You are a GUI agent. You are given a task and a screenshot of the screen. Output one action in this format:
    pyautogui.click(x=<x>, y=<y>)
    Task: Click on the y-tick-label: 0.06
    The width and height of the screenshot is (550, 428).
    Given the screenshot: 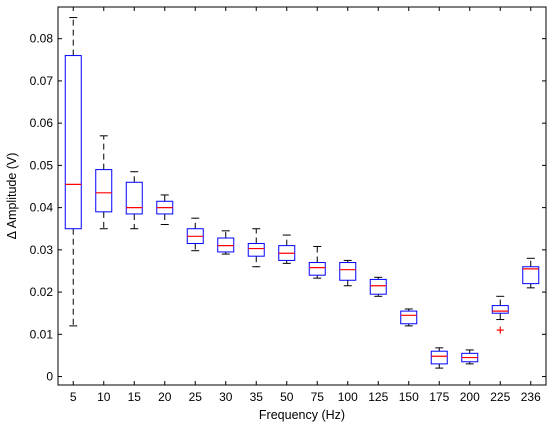 What is the action you would take?
    pyautogui.click(x=42, y=123)
    